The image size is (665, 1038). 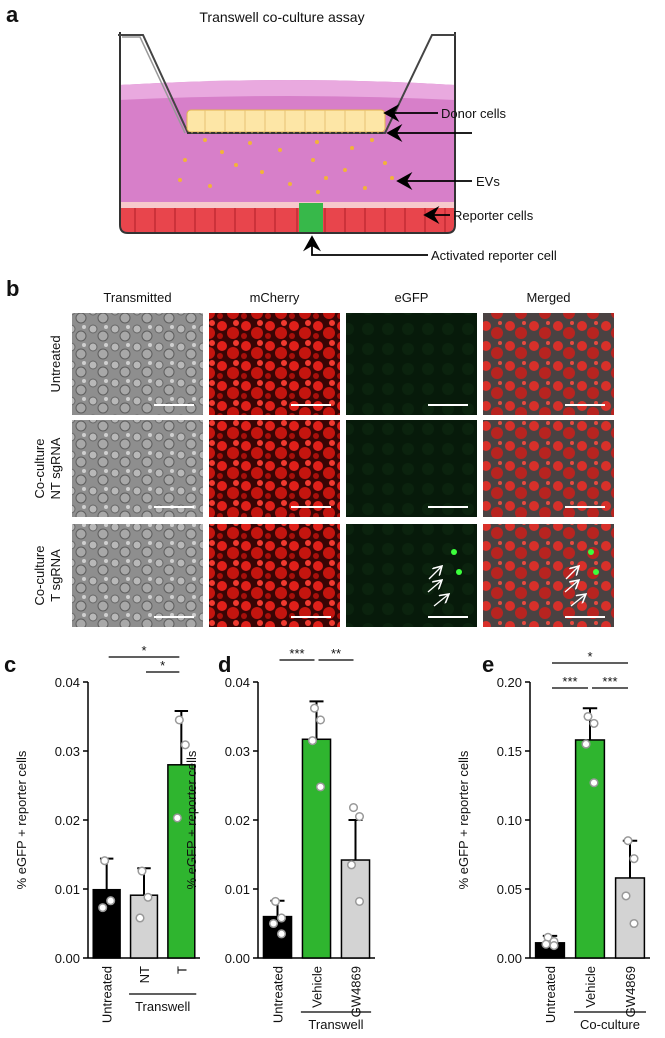 What do you see at coordinates (509, 820) in the screenshot?
I see `y-tick-label: 0.10` at bounding box center [509, 820].